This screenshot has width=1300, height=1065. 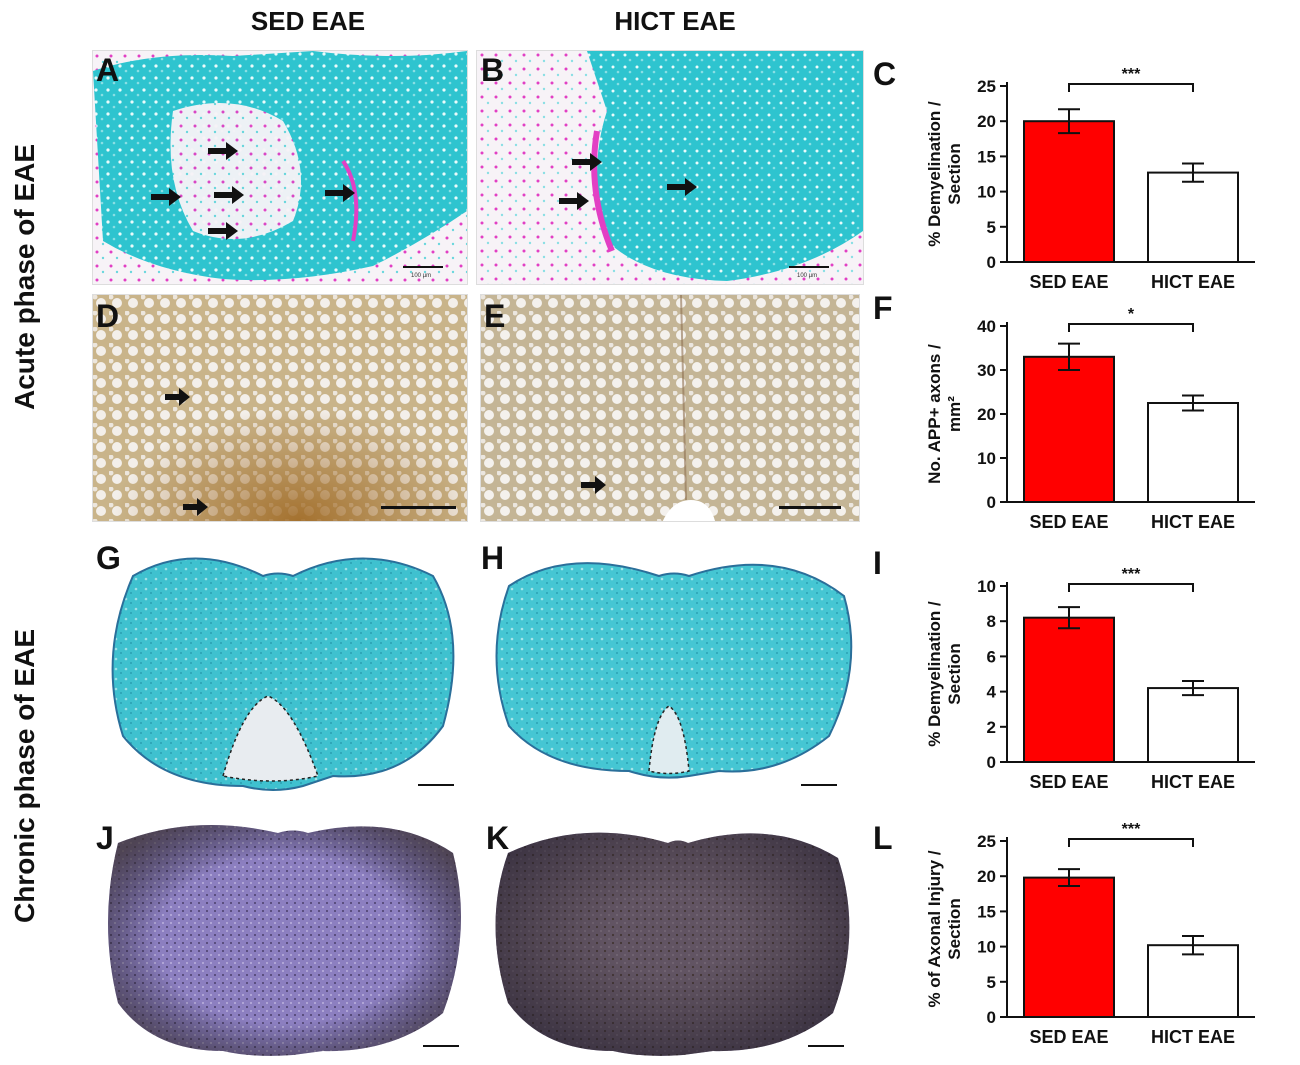 What do you see at coordinates (308, 21) in the screenshot?
I see `column-title-sed: SED EAE` at bounding box center [308, 21].